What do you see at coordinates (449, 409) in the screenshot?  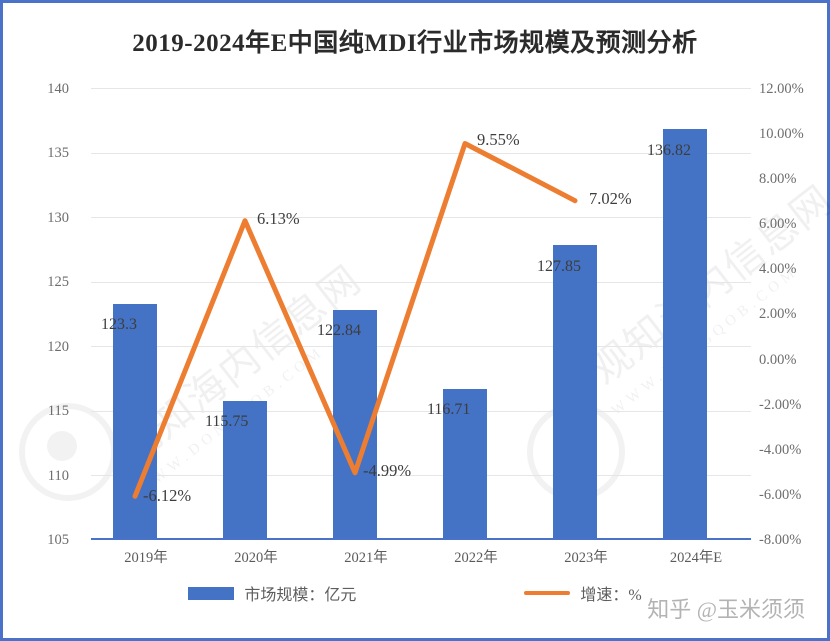 I see `bar-value-label-2022: 116.71` at bounding box center [449, 409].